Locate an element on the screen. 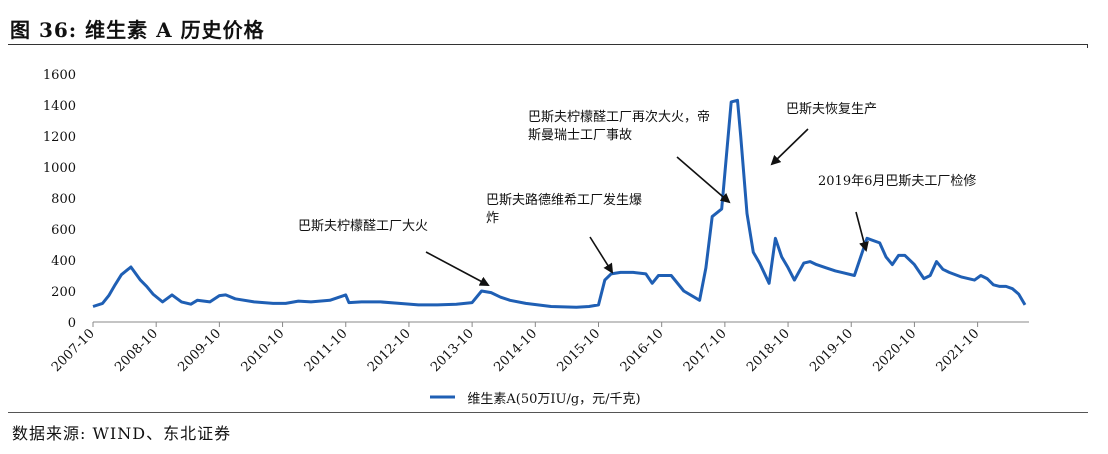  legend-entry: 维生素A(50万IU/g，元/千克) is located at coordinates (554, 399).